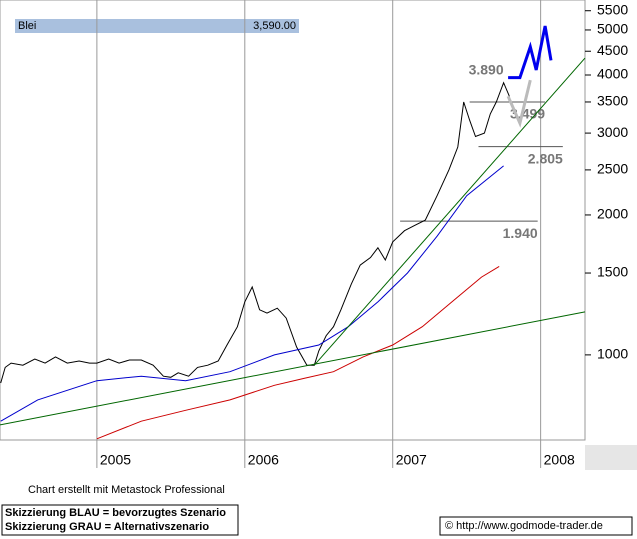 The width and height of the screenshot is (637, 539). What do you see at coordinates (411, 460) in the screenshot?
I see `x-tick-label: 2007` at bounding box center [411, 460].